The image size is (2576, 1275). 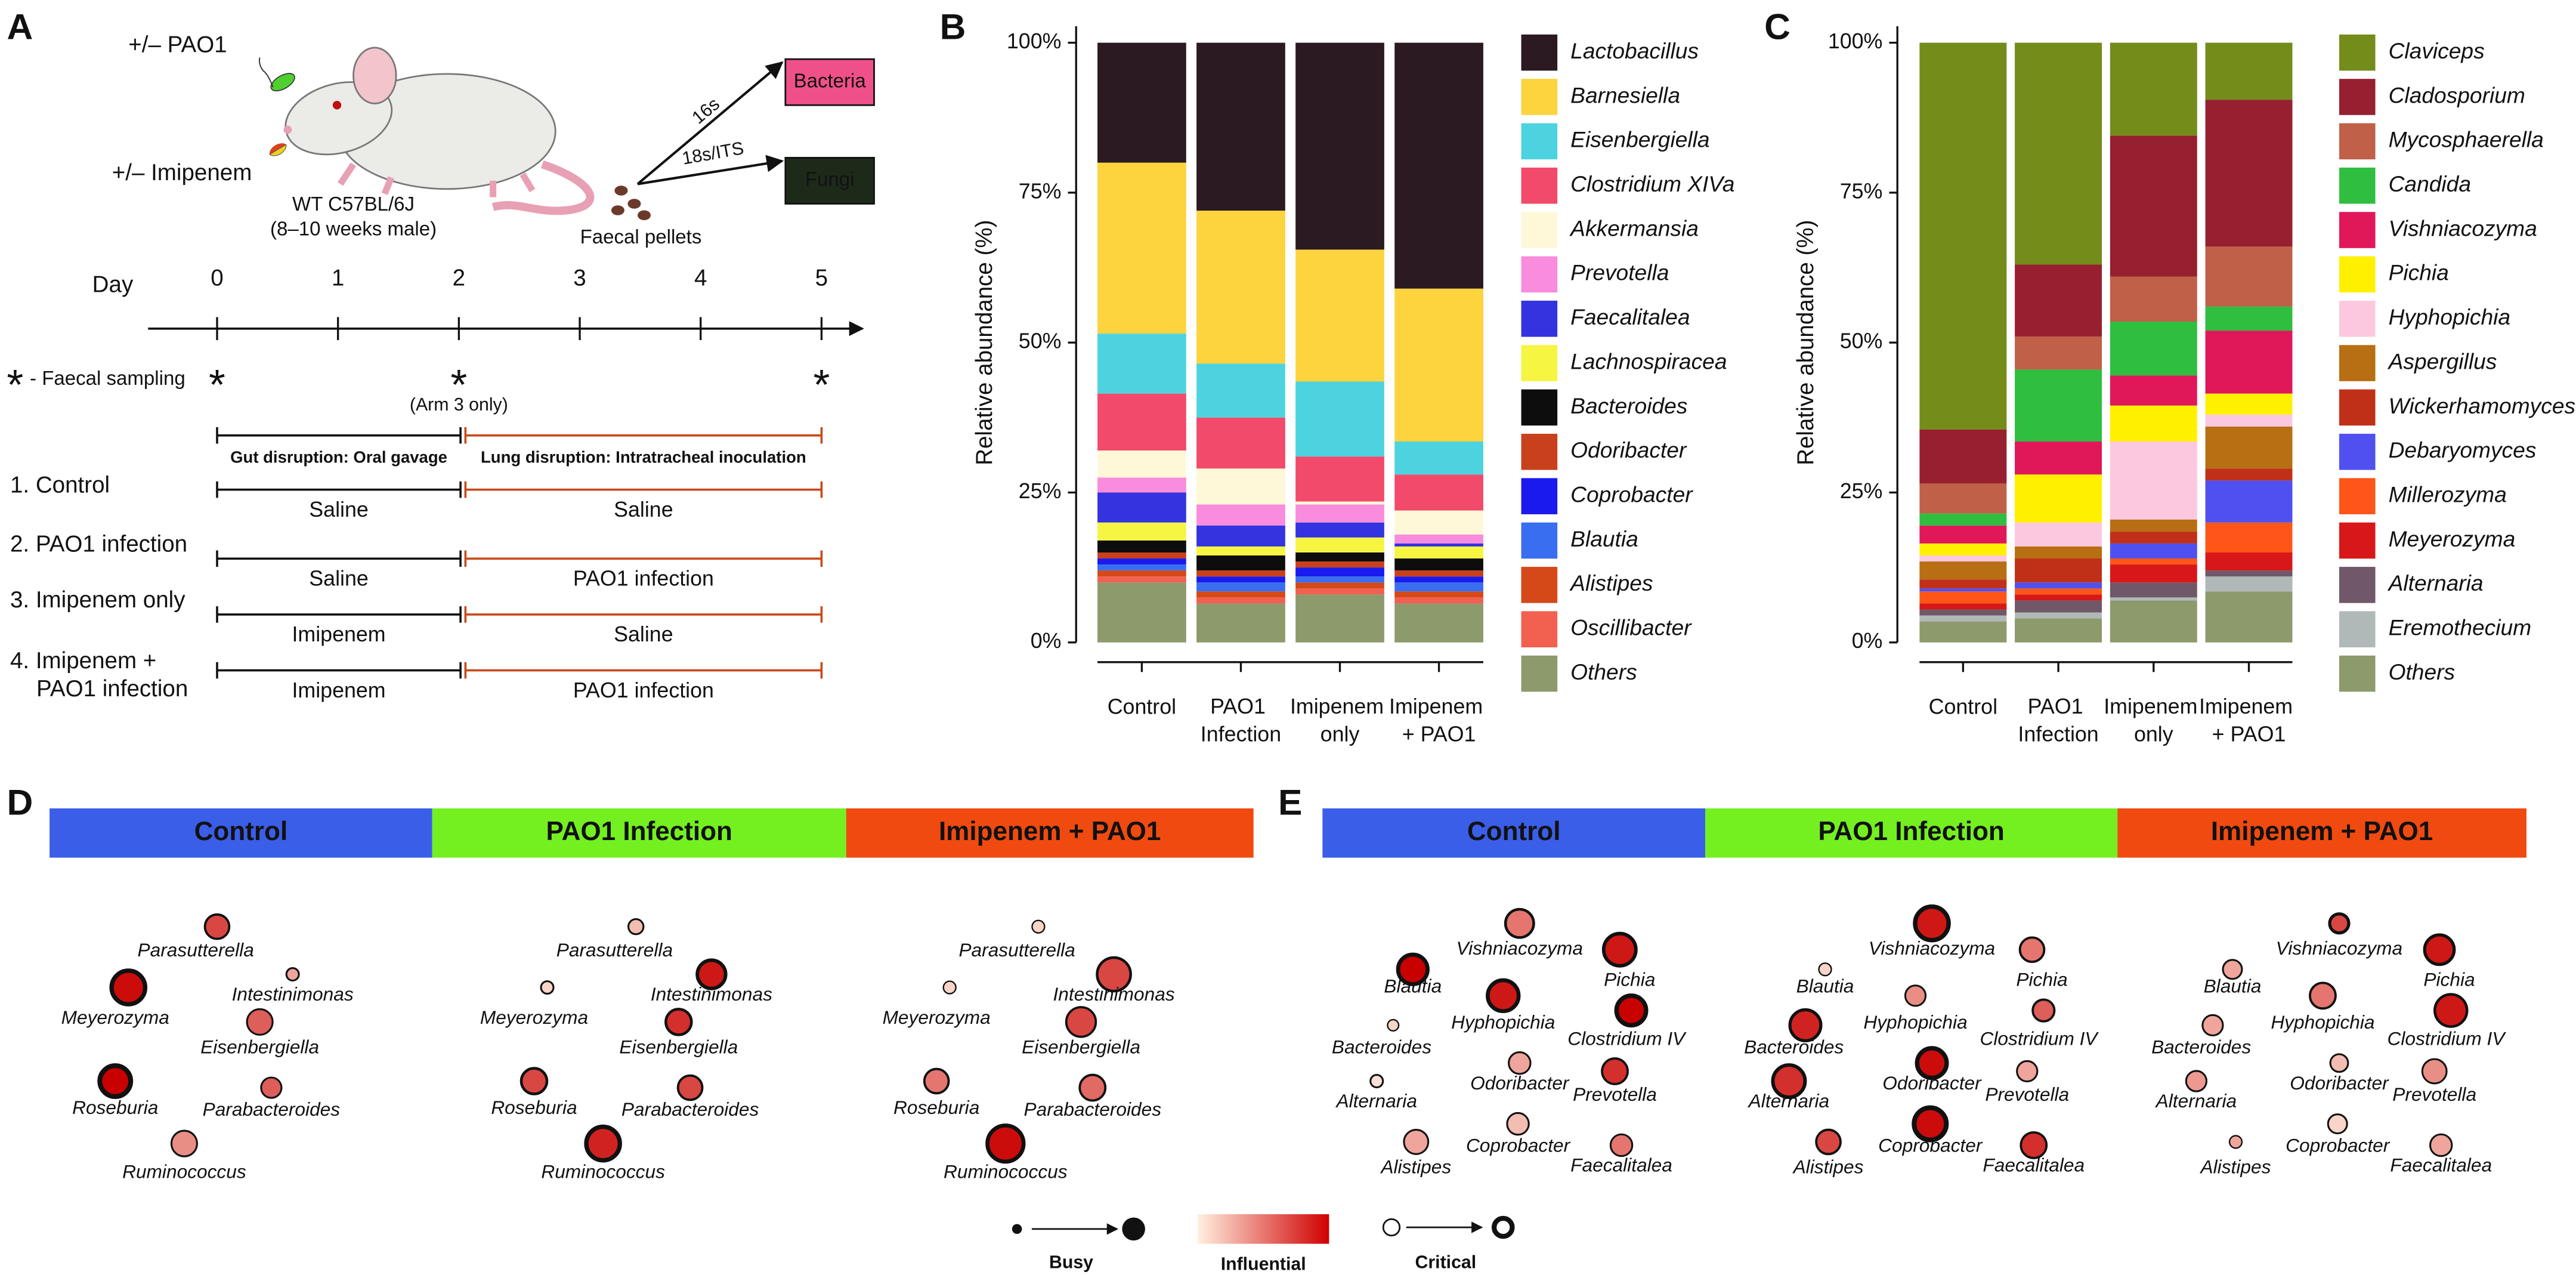 I want to click on y-axis-label: Relative abundance (%), so click(x=984, y=342).